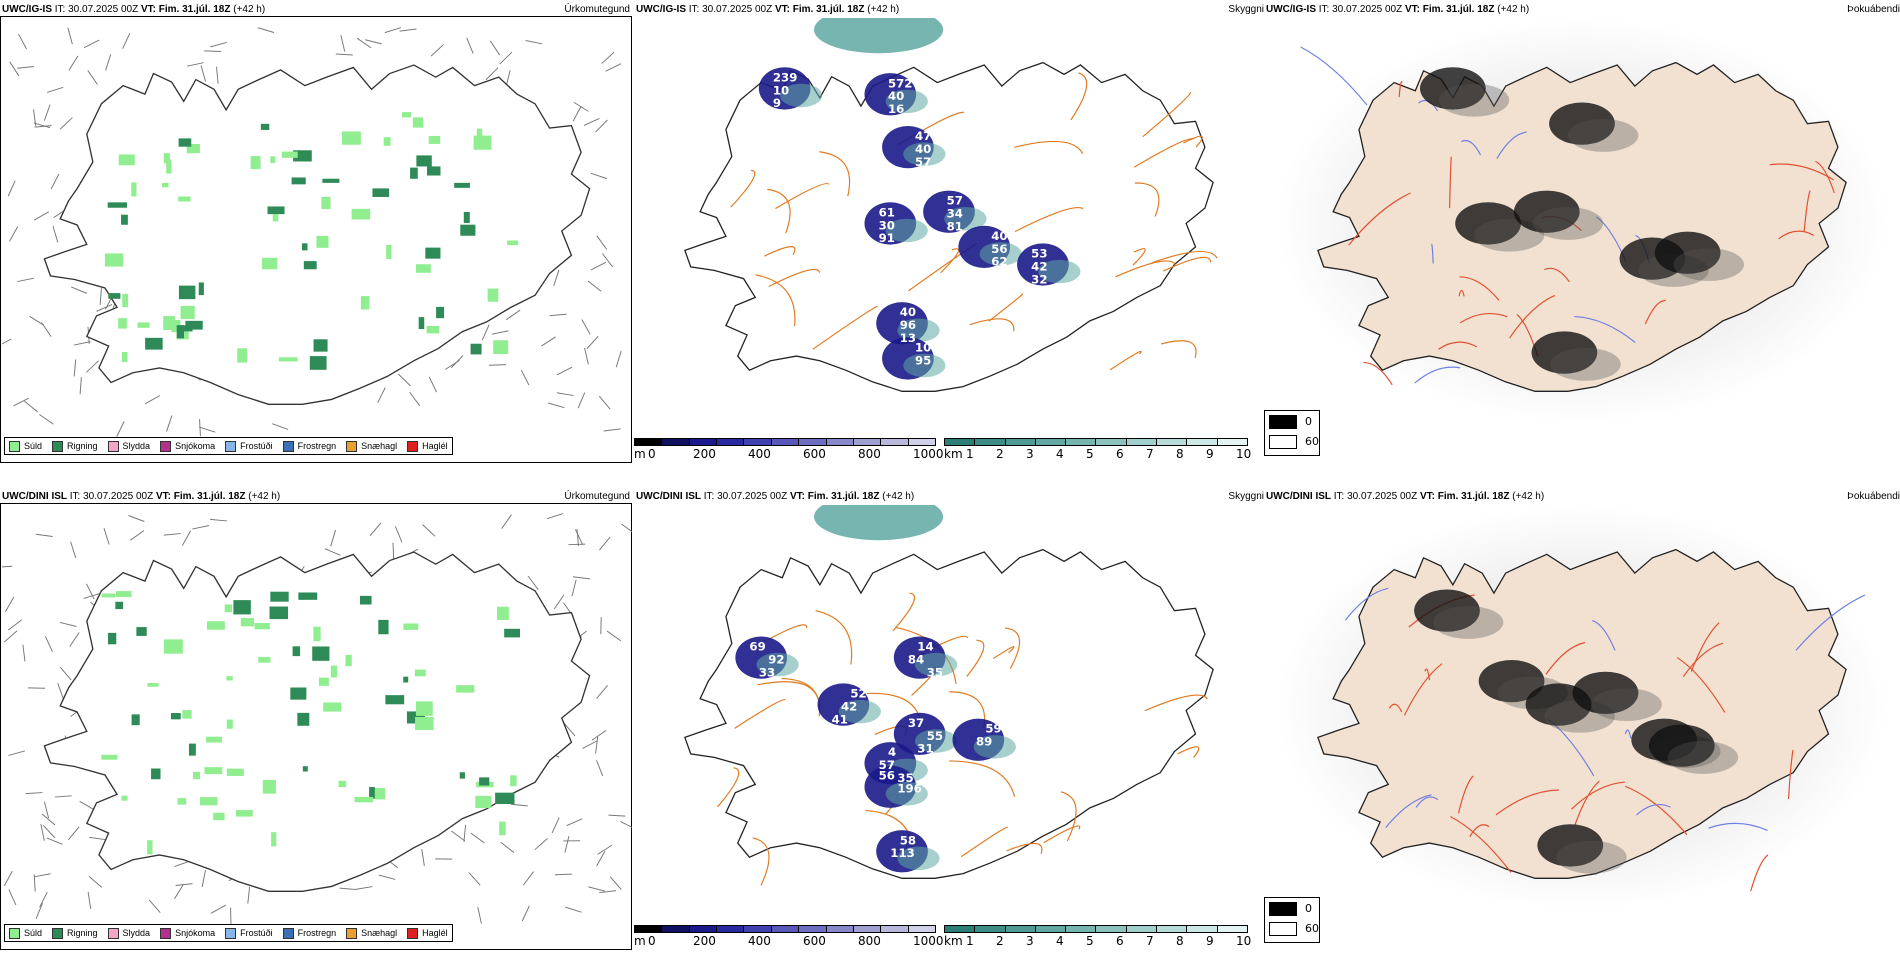  Describe the element at coordinates (435, 446) in the screenshot. I see `legend-label: Haglél` at that location.